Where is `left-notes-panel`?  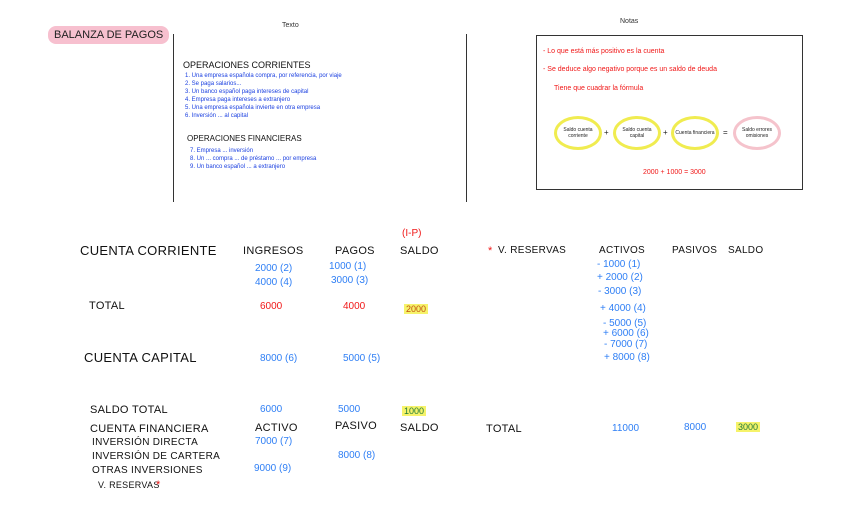 left-notes-panel is located at coordinates (320, 118).